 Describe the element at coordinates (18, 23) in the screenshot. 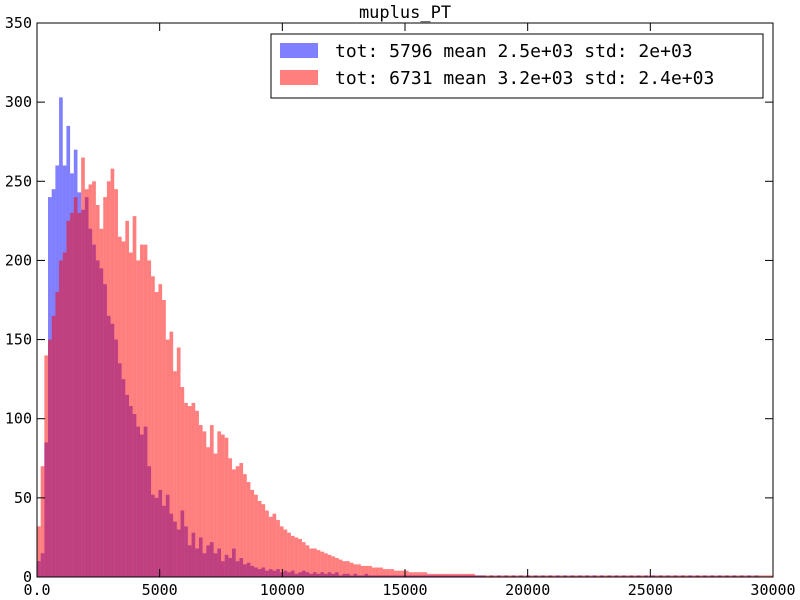

I see `y-tick-label: 350` at that location.